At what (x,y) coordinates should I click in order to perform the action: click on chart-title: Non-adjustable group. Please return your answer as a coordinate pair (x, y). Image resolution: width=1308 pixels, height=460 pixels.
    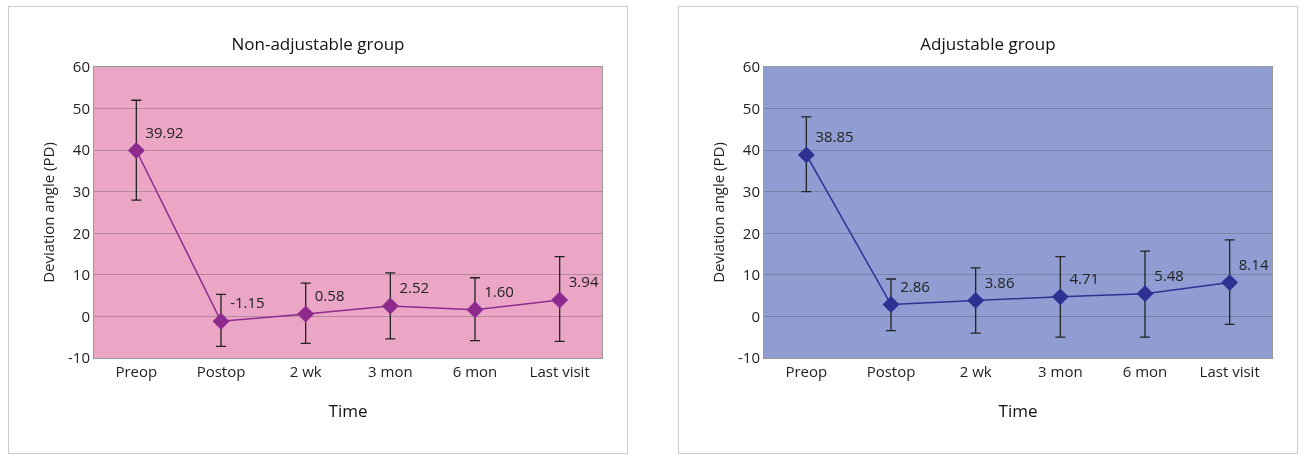
    Looking at the image, I should click on (318, 44).